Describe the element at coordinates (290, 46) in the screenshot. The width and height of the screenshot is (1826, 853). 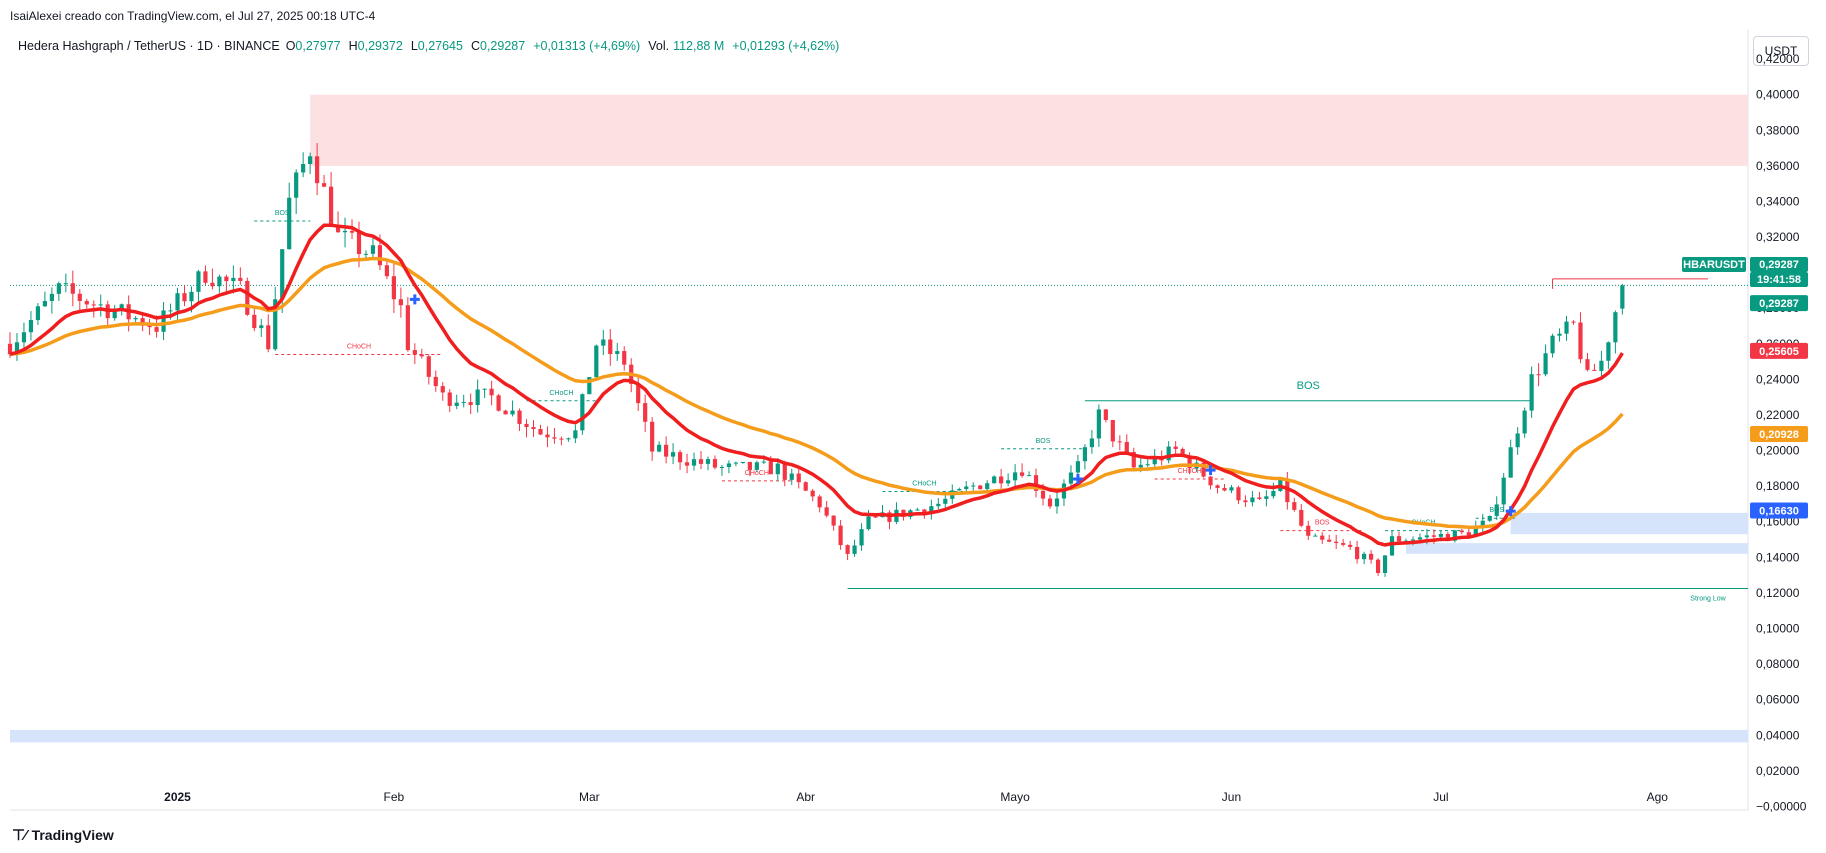
I see `open-label: O` at that location.